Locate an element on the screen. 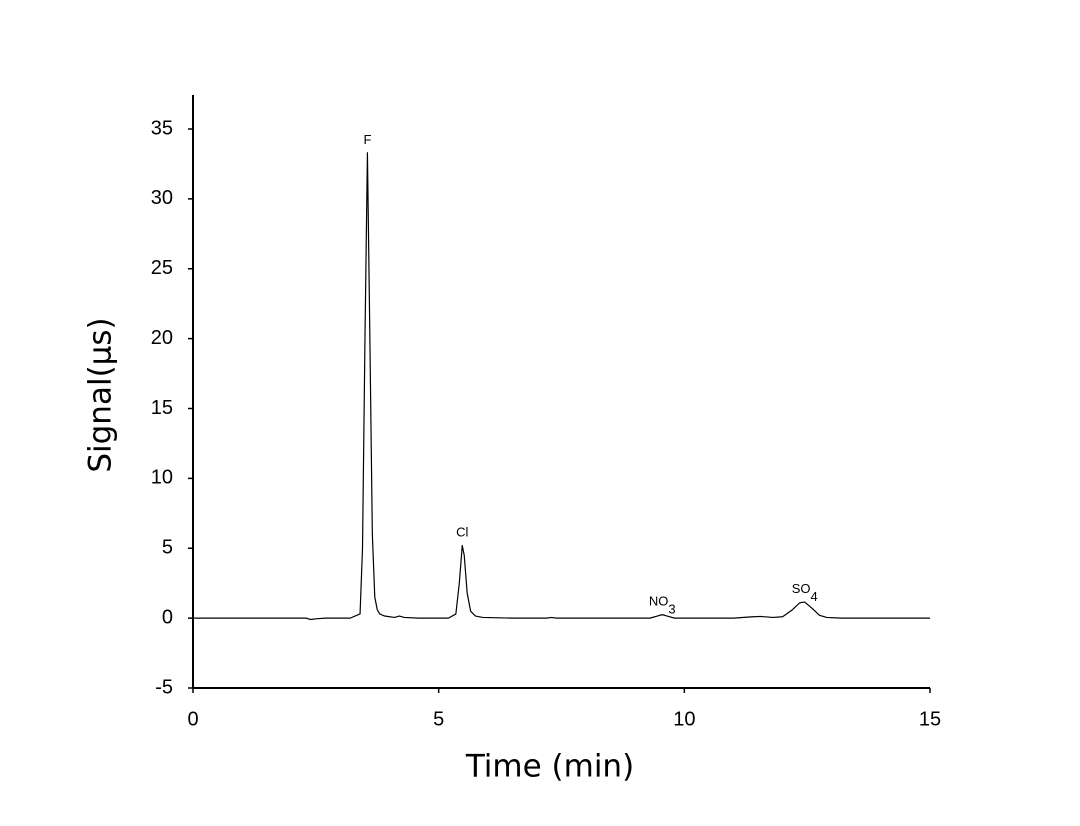 This screenshot has width=1080, height=826. y-tick-label: 0 is located at coordinates (167, 617).